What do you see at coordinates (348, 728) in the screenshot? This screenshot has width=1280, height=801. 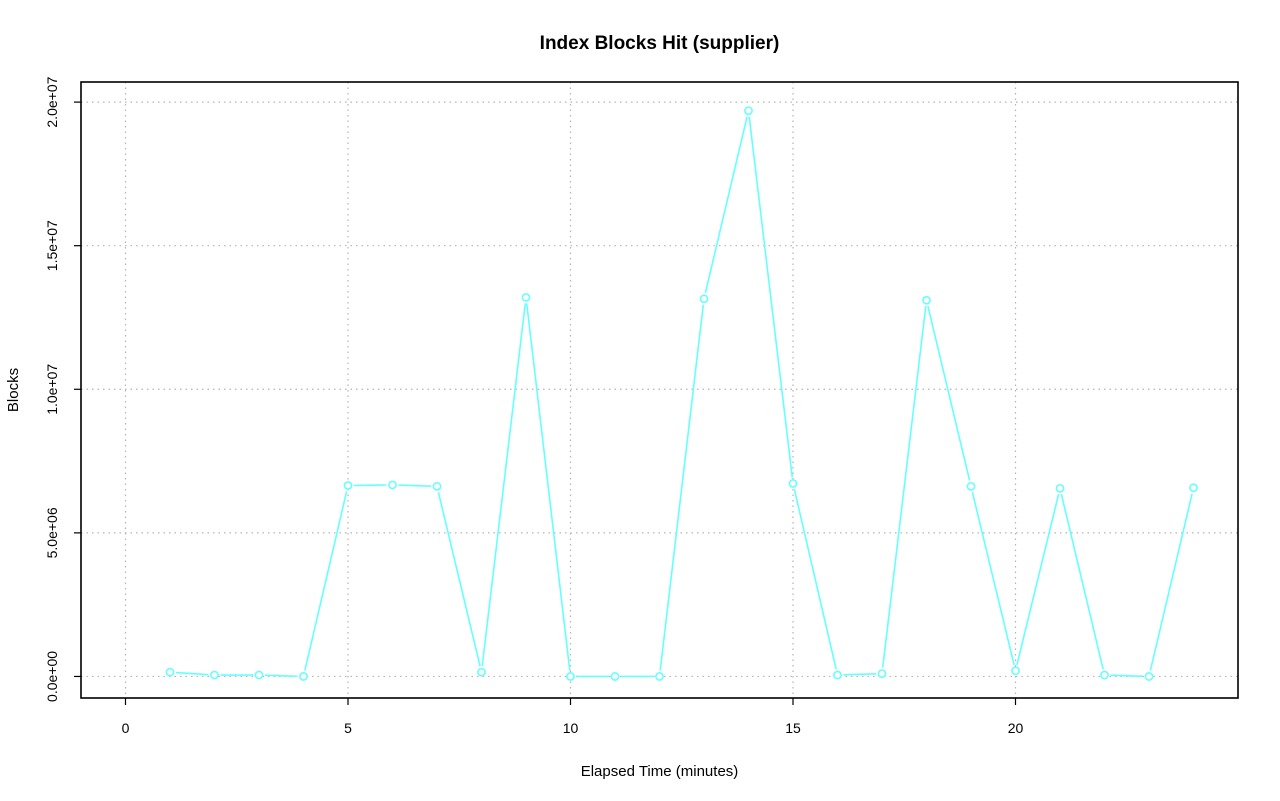 I see `x-tick-label: 5` at bounding box center [348, 728].